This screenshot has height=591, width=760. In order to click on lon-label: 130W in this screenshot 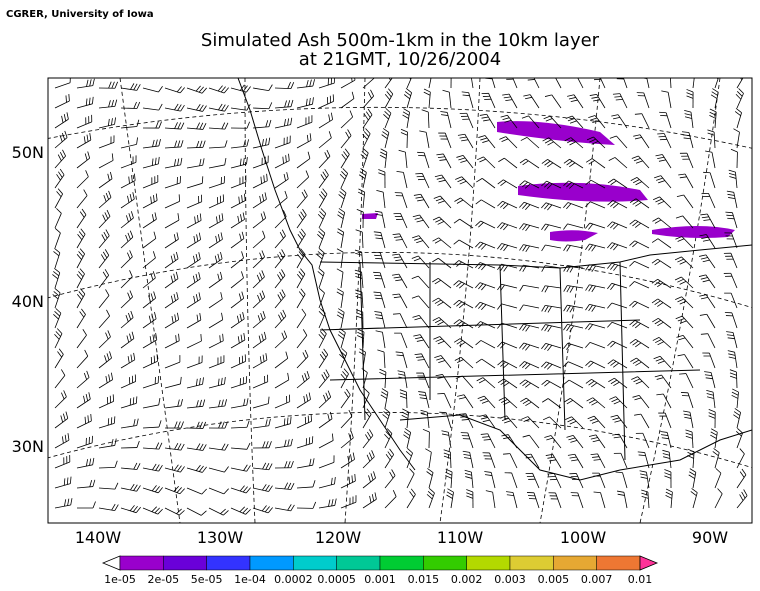, I will do `click(220, 537)`.